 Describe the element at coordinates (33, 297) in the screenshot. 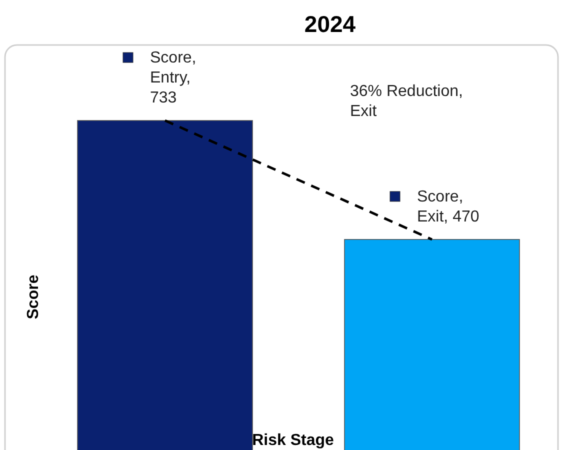

I see `y-axis-title: Score` at that location.